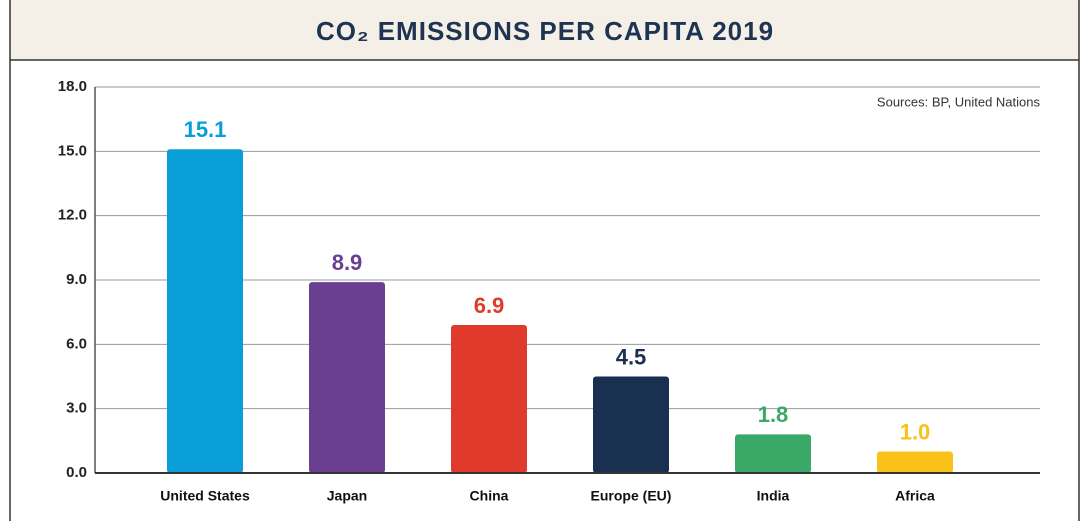 The width and height of the screenshot is (1089, 521). What do you see at coordinates (72, 86) in the screenshot?
I see `y-tick-label: 18.0` at bounding box center [72, 86].